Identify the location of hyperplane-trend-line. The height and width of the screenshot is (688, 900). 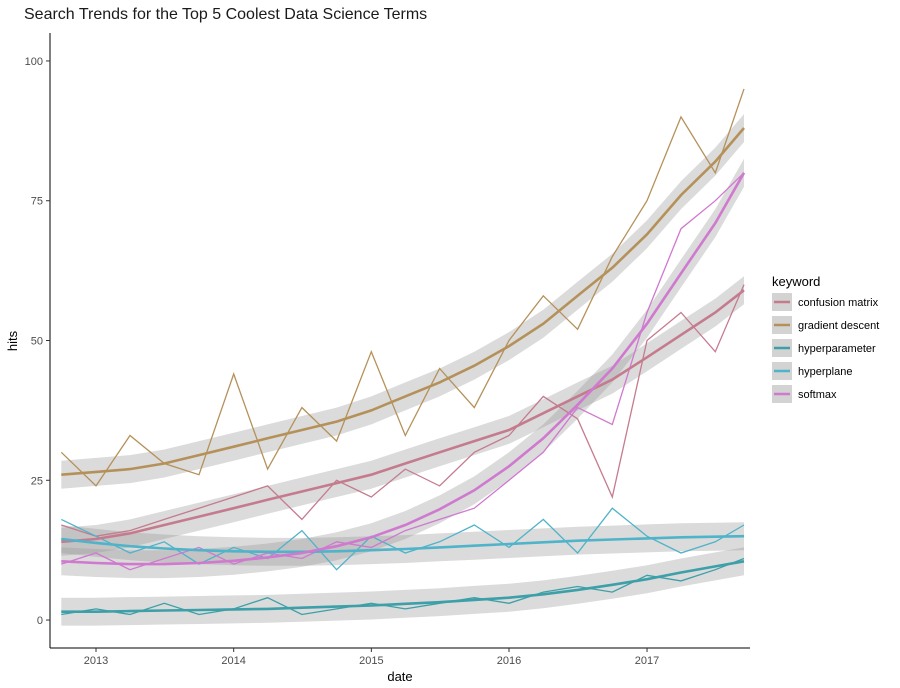
(403, 544).